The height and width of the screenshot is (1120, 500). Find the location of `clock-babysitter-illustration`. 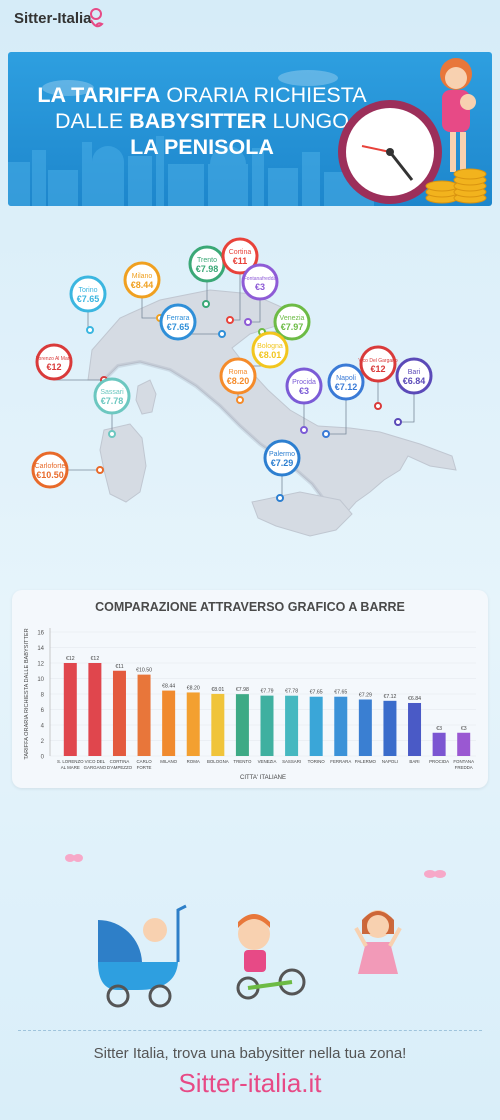

clock-babysitter-illustration is located at coordinates (412, 131).